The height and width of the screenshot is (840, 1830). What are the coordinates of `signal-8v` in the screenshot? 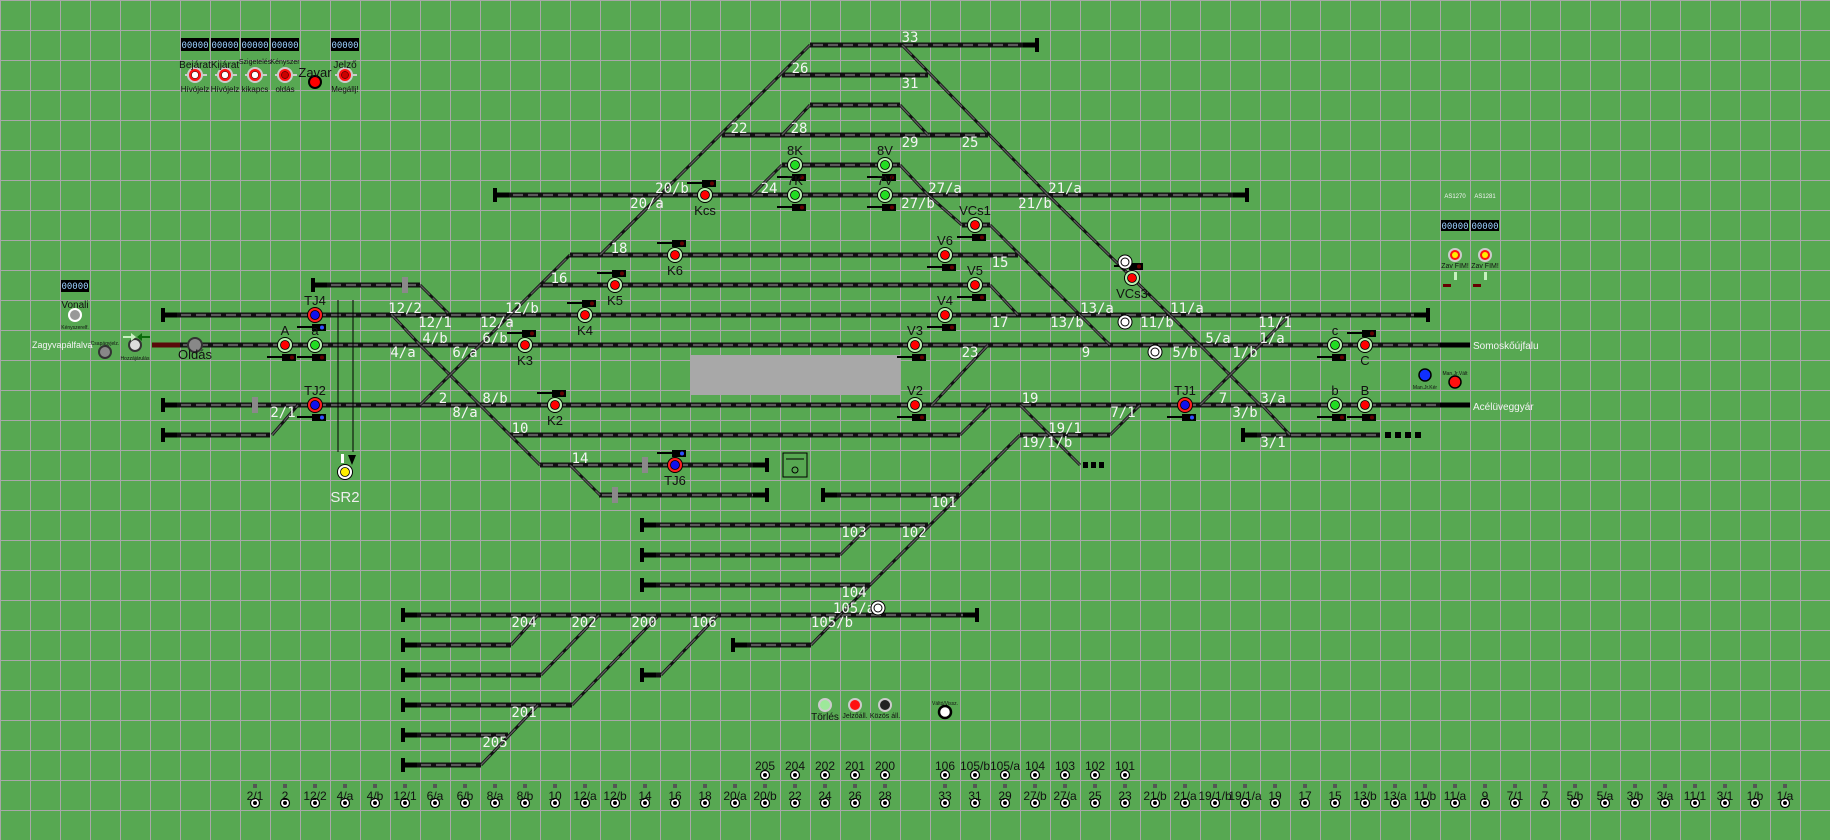 It's located at (881, 169).